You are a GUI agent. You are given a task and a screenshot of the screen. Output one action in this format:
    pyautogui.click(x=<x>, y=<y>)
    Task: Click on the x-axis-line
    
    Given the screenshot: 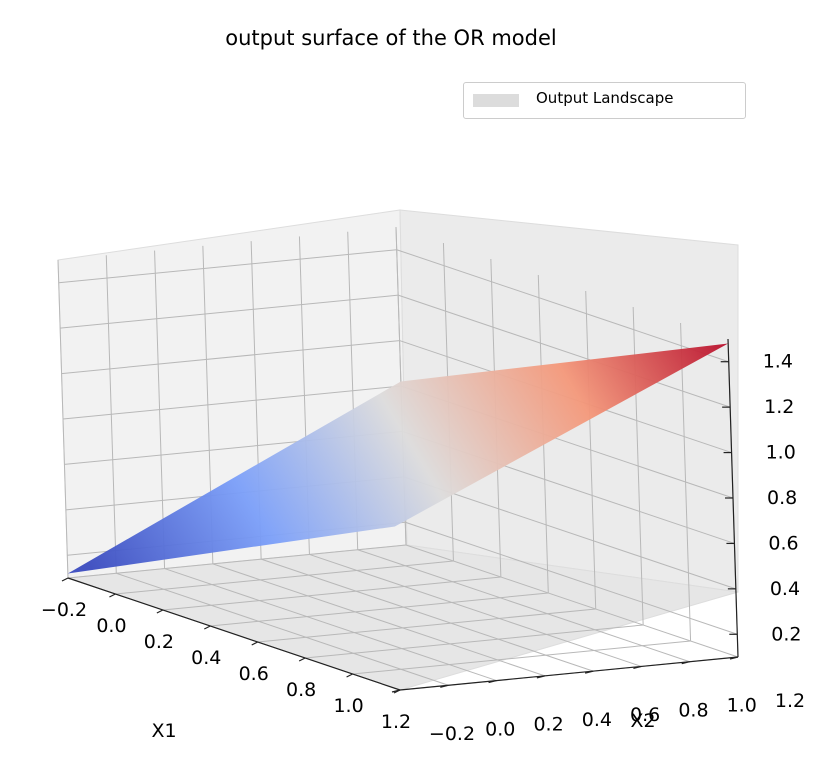 What is the action you would take?
    pyautogui.click(x=234, y=634)
    